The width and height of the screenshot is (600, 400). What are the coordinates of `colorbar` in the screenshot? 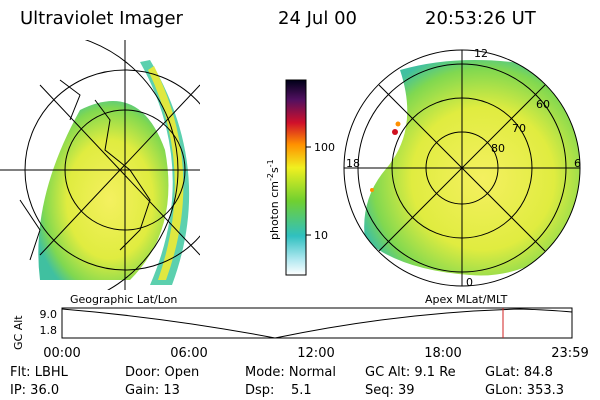 It's located at (296, 177).